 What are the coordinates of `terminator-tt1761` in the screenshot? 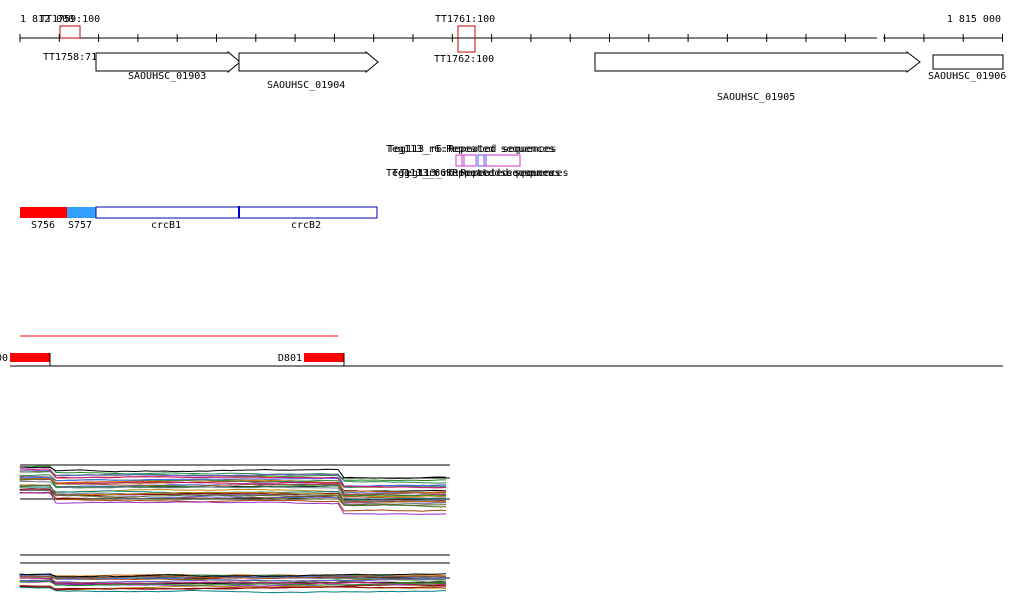 It's located at (466, 39).